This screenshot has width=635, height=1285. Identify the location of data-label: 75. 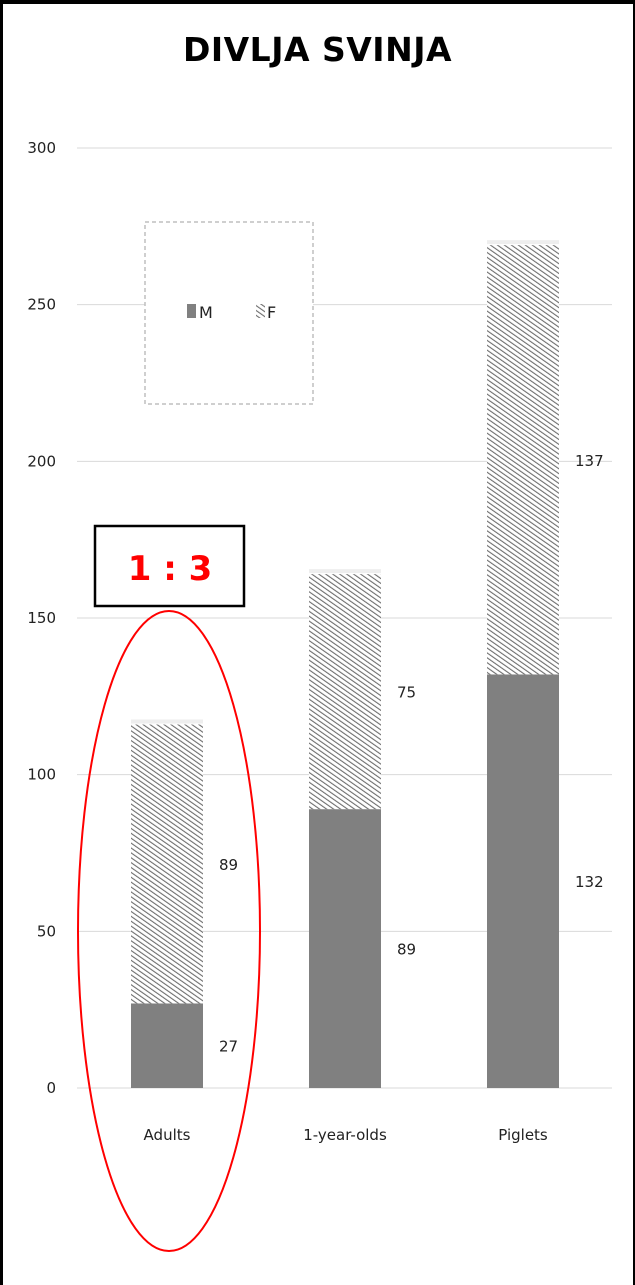
(406, 693).